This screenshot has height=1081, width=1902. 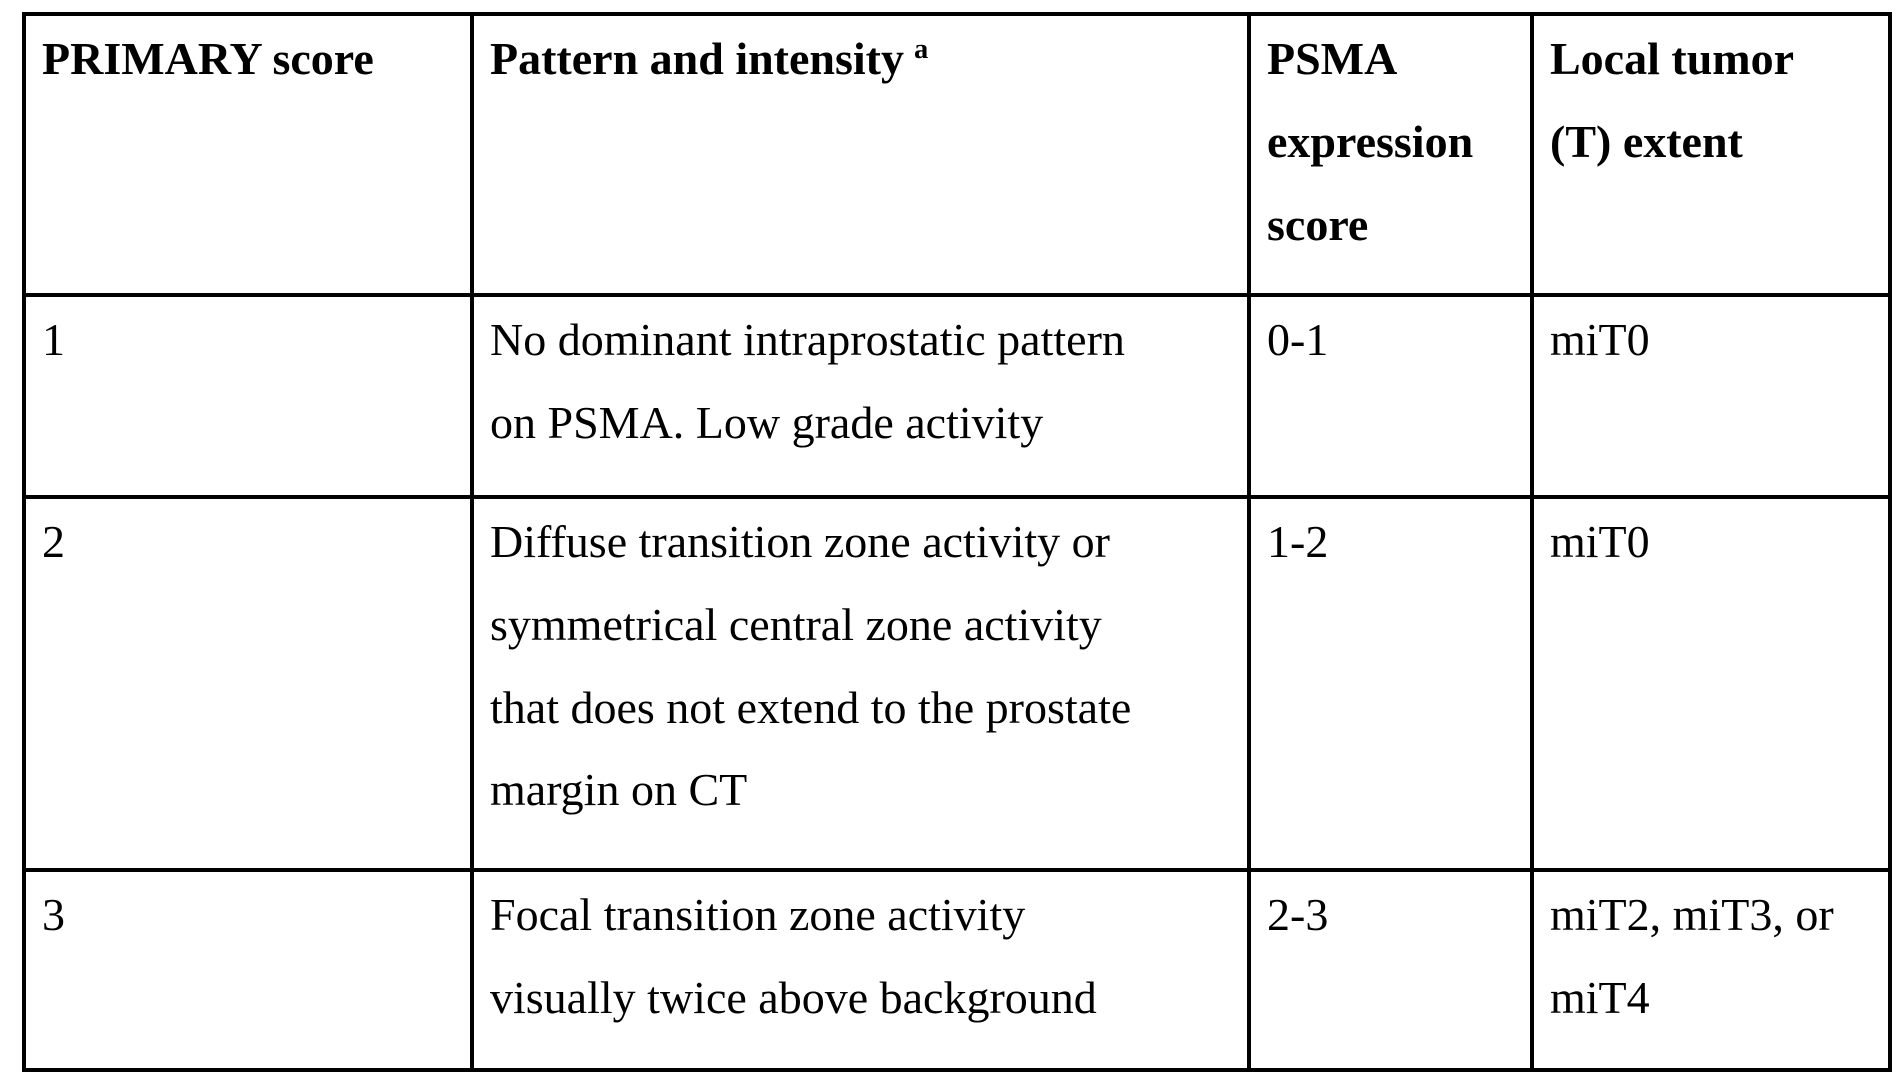 What do you see at coordinates (248, 154) in the screenshot?
I see `col-header-primary-score: PRIMARY score` at bounding box center [248, 154].